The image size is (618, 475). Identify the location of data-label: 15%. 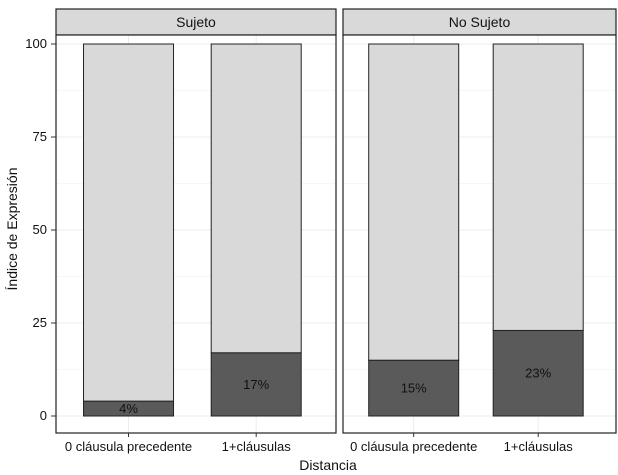
(414, 388).